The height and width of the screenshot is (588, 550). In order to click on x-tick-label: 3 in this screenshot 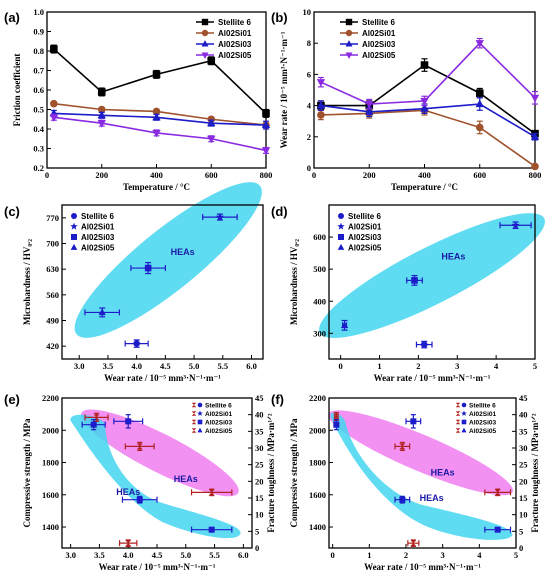, I will do `click(443, 555)`.